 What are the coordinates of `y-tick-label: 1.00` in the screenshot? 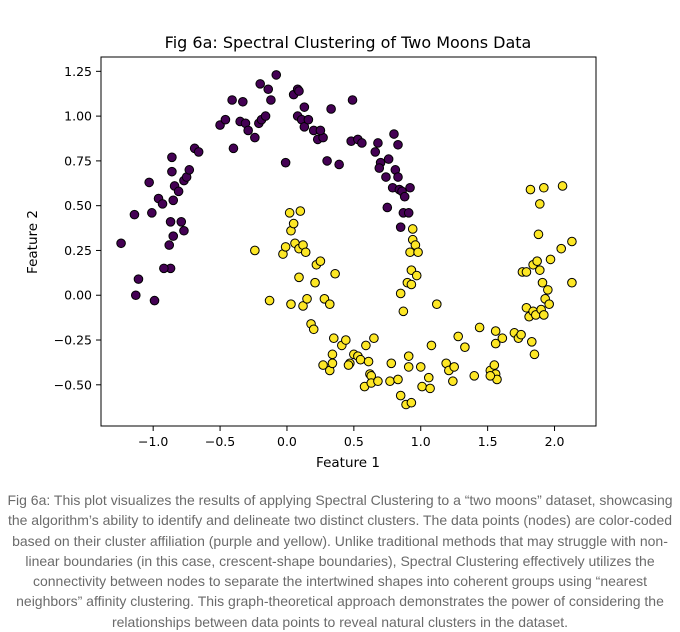 It's located at (78, 116).